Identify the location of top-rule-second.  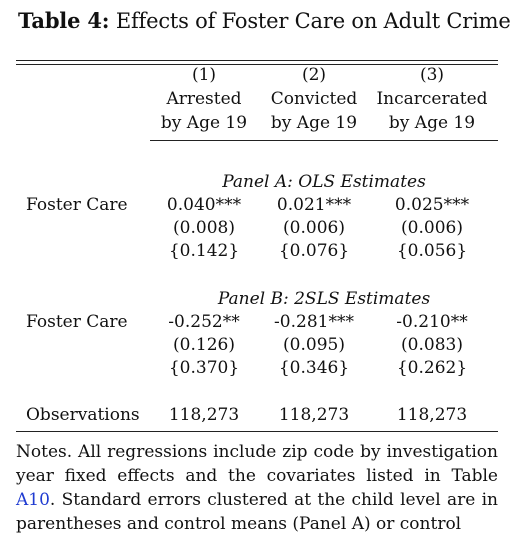
(257, 64).